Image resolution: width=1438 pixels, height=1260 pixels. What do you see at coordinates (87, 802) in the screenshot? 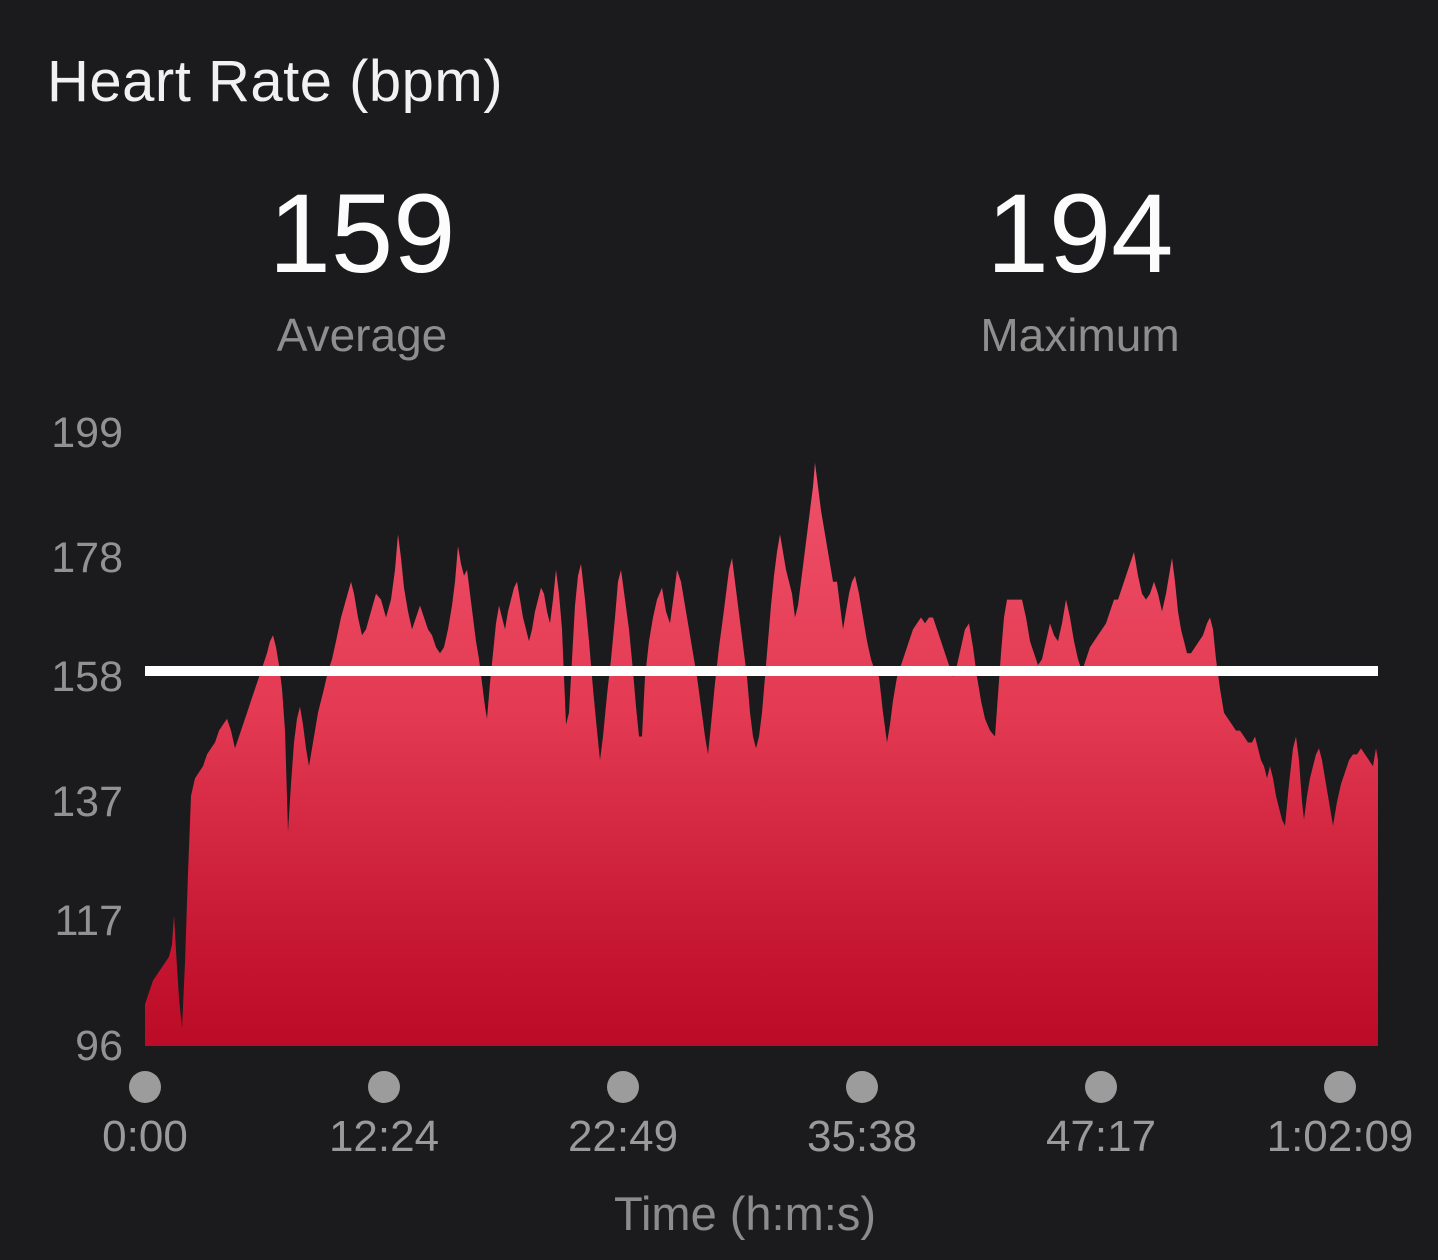
I see `y-axis-label: 137` at bounding box center [87, 802].